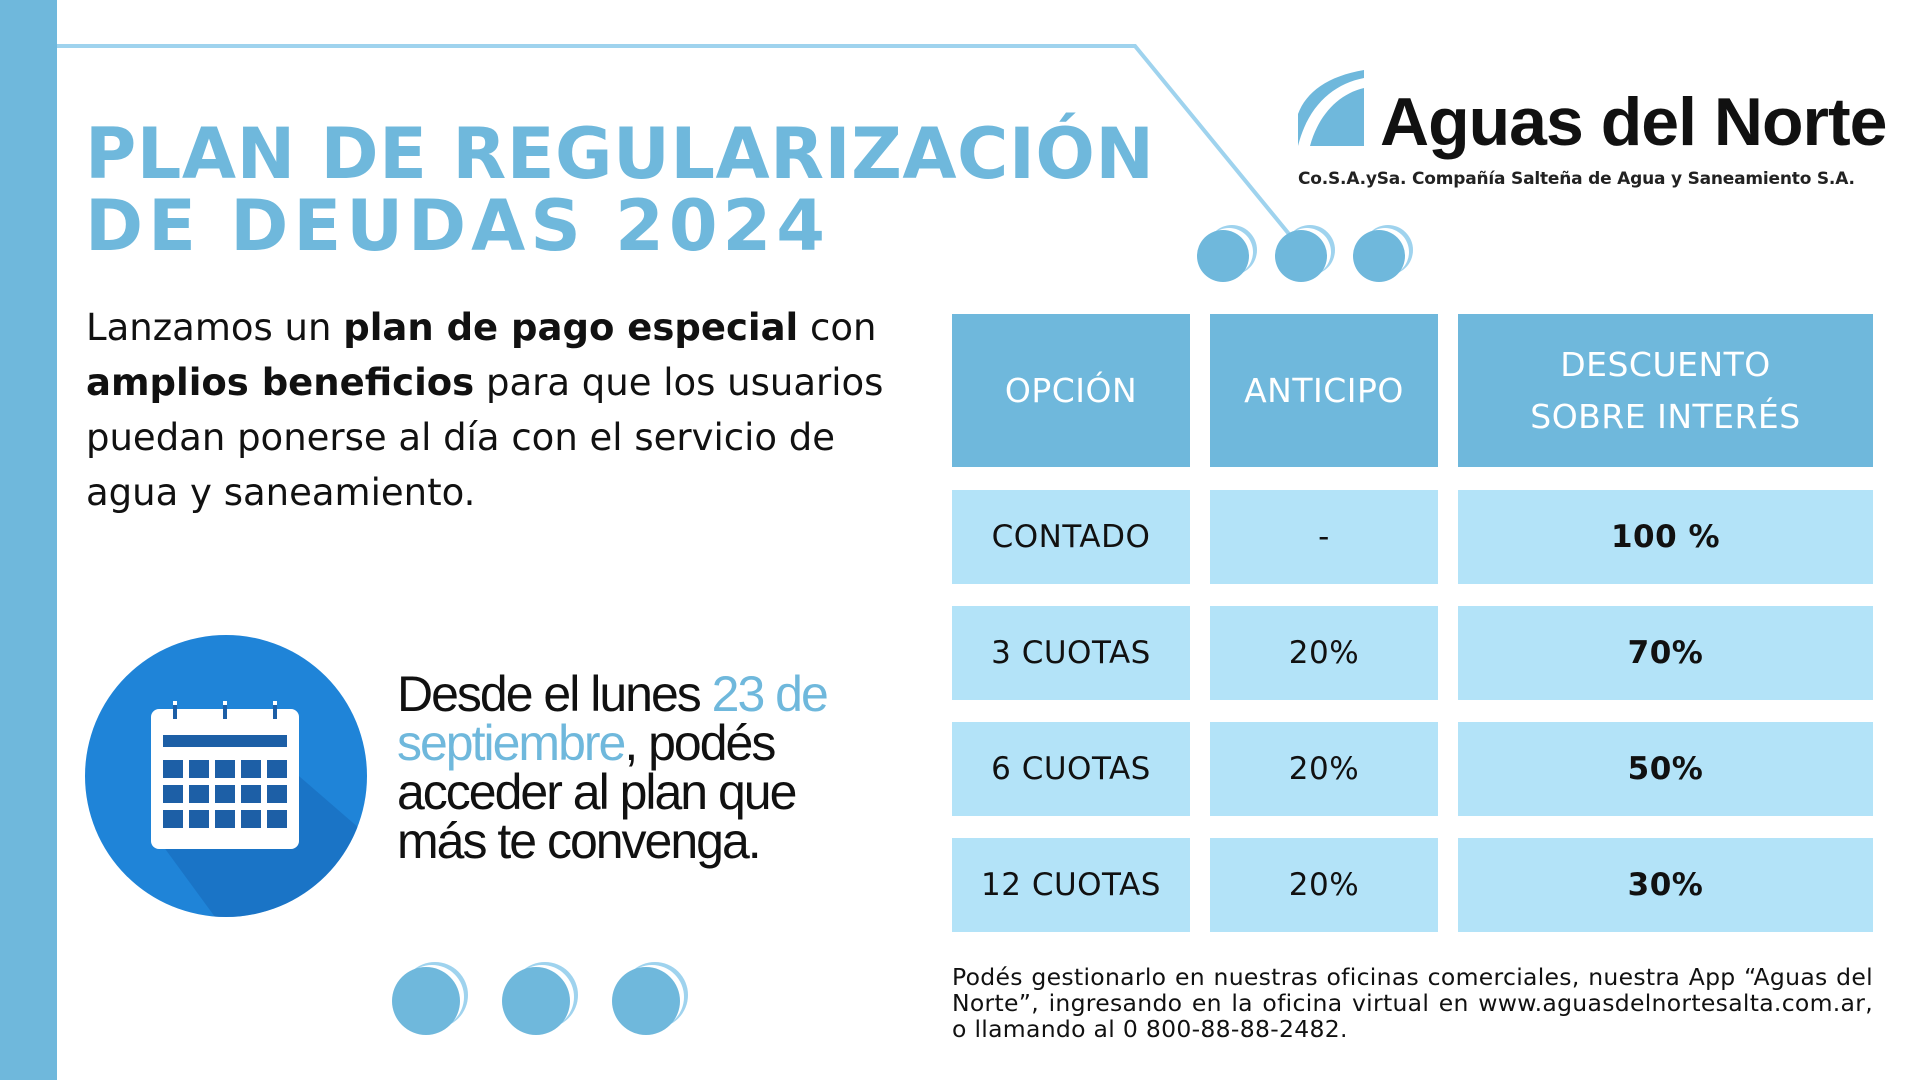 Image resolution: width=1920 pixels, height=1080 pixels. I want to click on promo-text-1: Desde el lunes, so click(554, 694).